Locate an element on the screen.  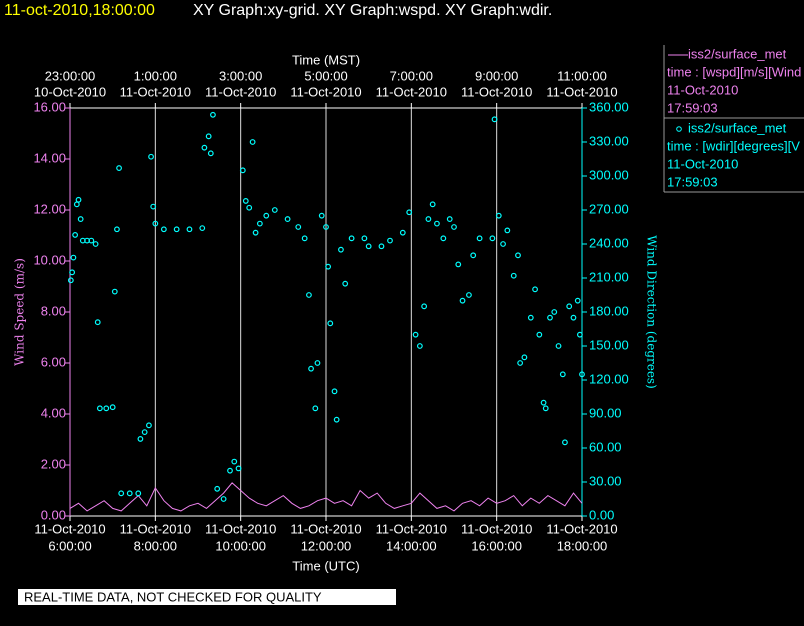
x2-tick-label: 10-Oct-2010 is located at coordinates (70, 91).